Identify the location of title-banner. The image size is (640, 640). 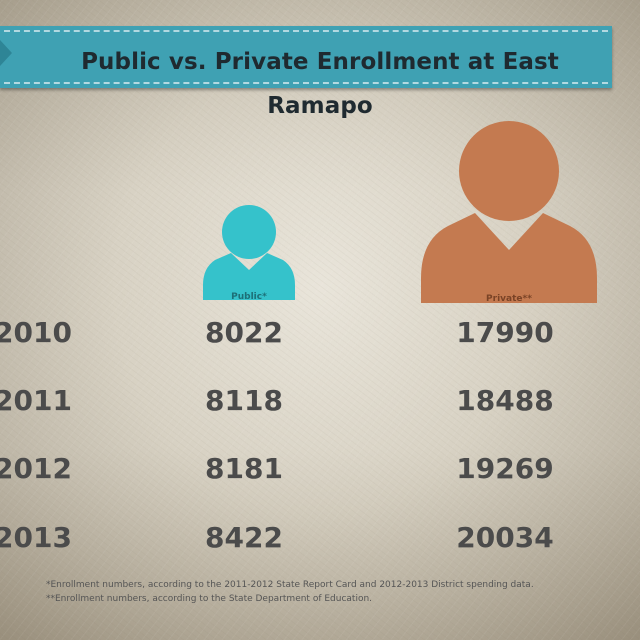
(306, 57).